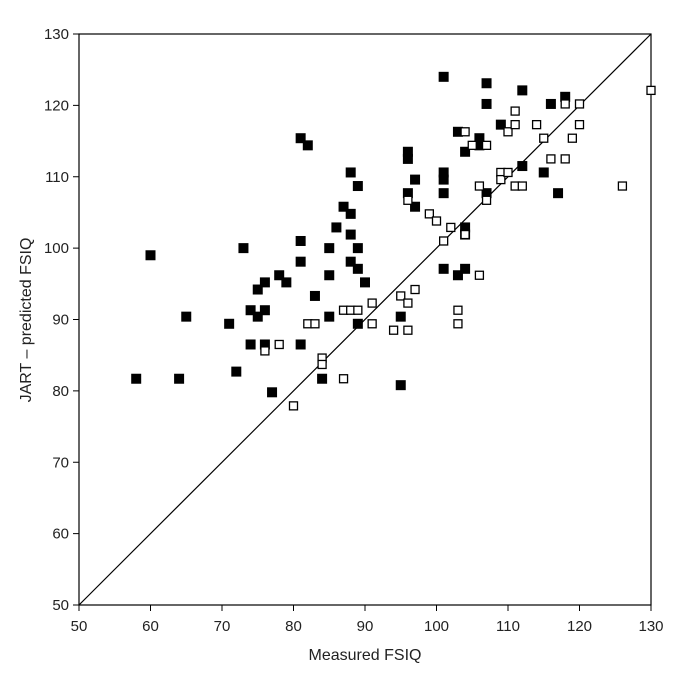  What do you see at coordinates (293, 626) in the screenshot?
I see `x-tick-label: 80` at bounding box center [293, 626].